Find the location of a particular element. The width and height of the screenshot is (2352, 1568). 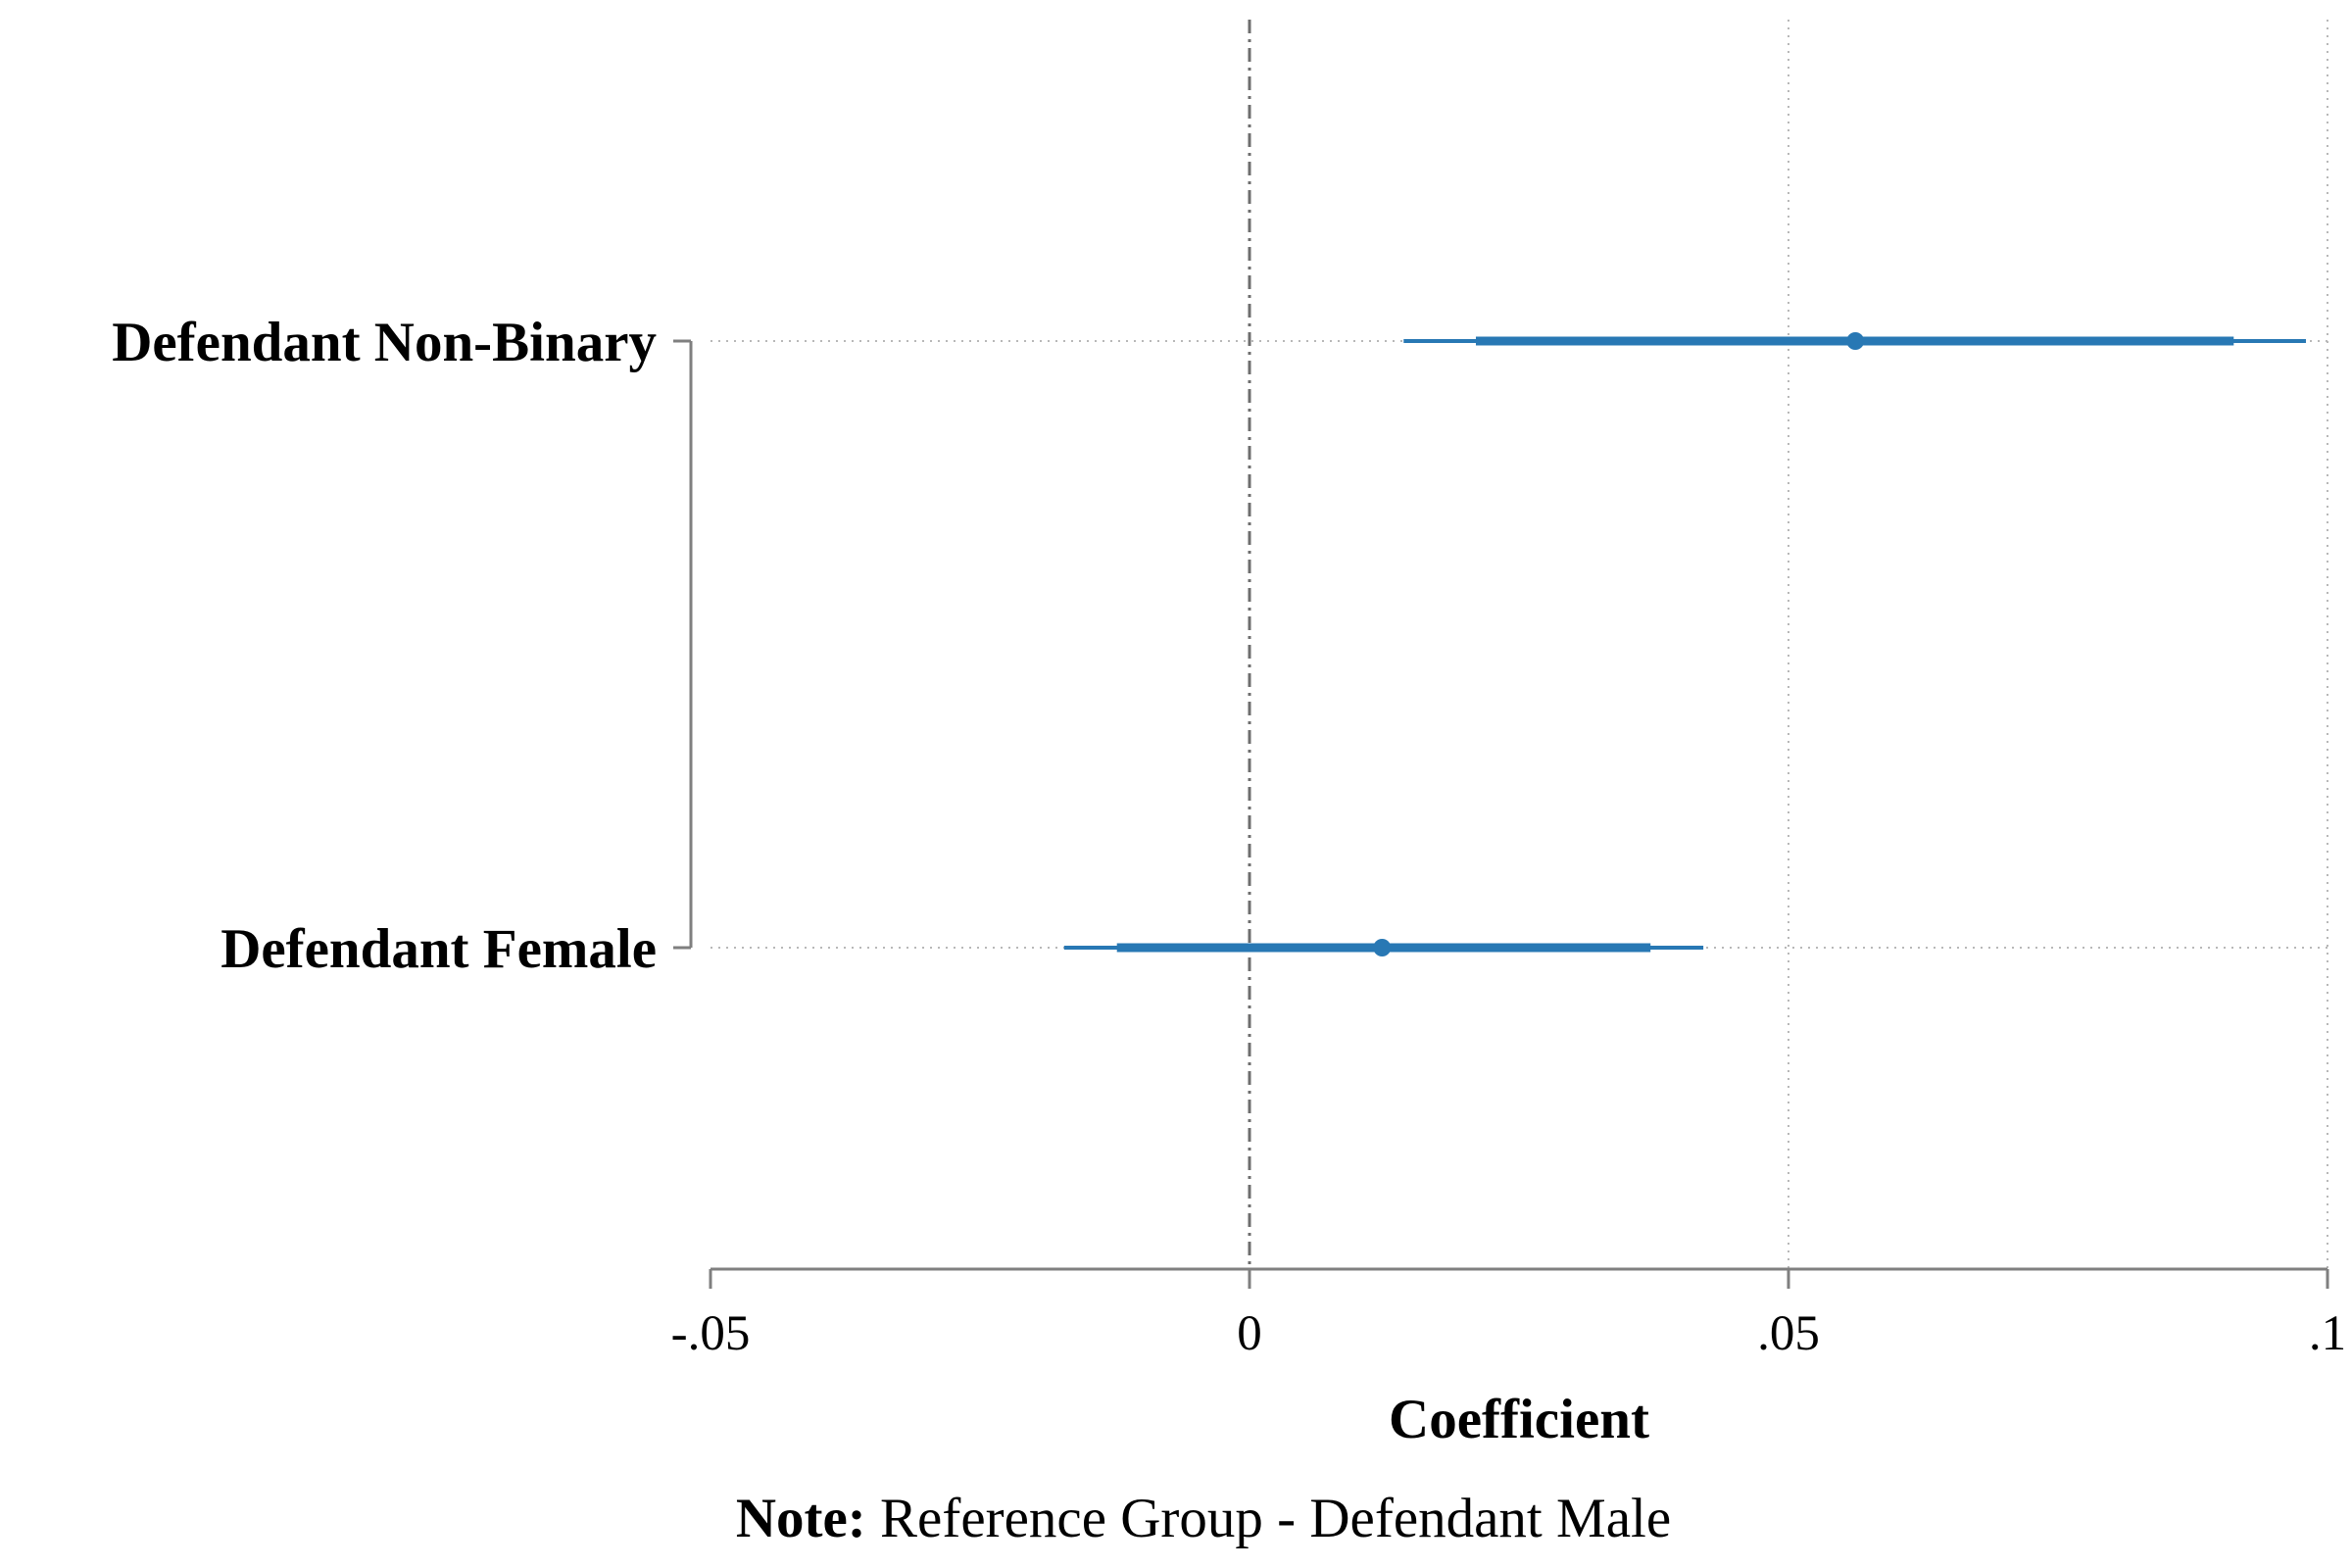

x-tick-label: -.05 is located at coordinates (711, 1333).